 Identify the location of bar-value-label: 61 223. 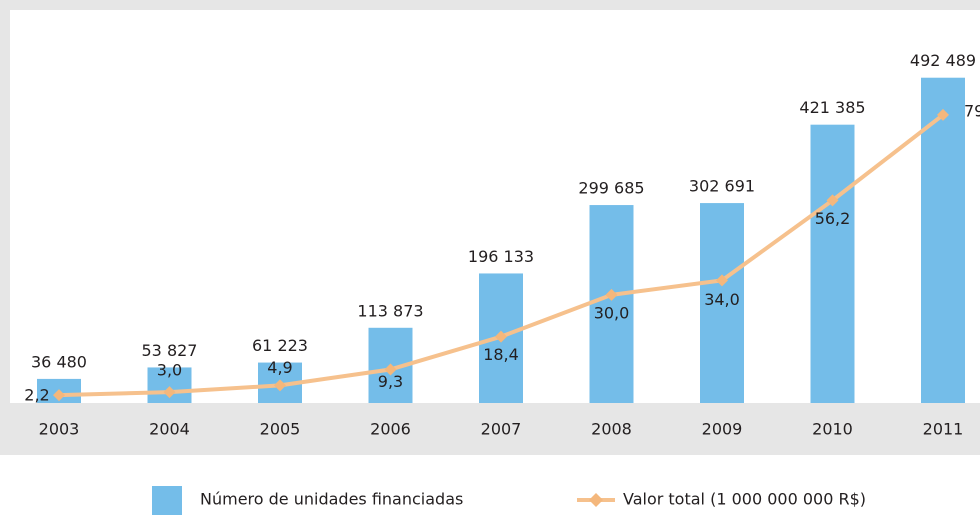
(280, 345).